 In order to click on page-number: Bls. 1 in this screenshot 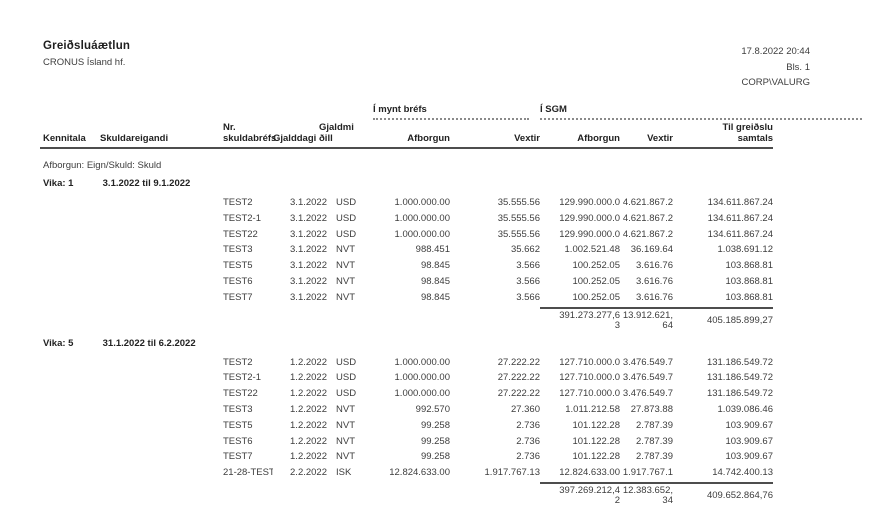, I will do `click(798, 67)`.